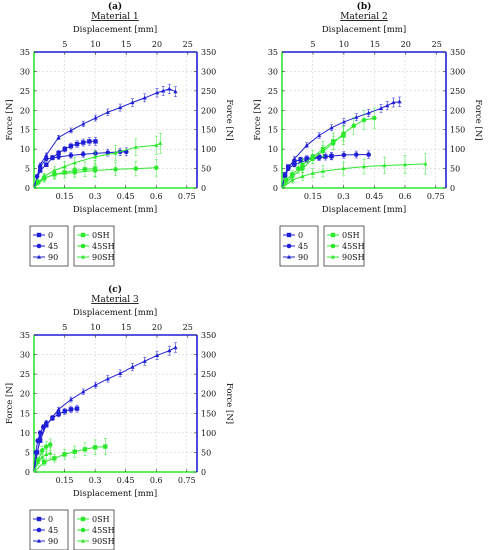  What do you see at coordinates (45, 541) in the screenshot?
I see `legend-item-90: 90` at bounding box center [45, 541].